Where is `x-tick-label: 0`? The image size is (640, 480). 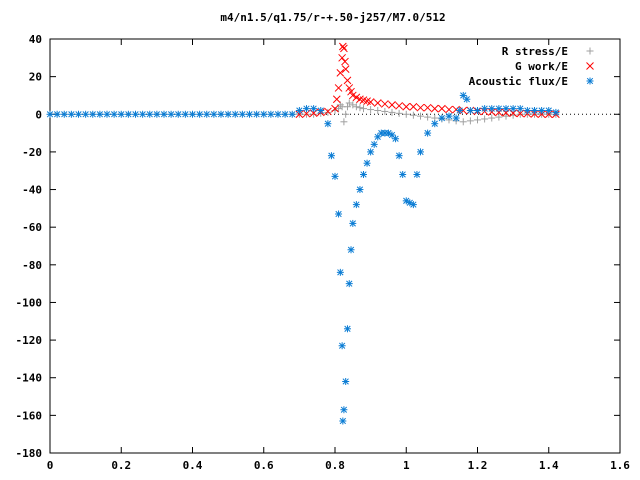 x-tick-label: 0 is located at coordinates (50, 465).